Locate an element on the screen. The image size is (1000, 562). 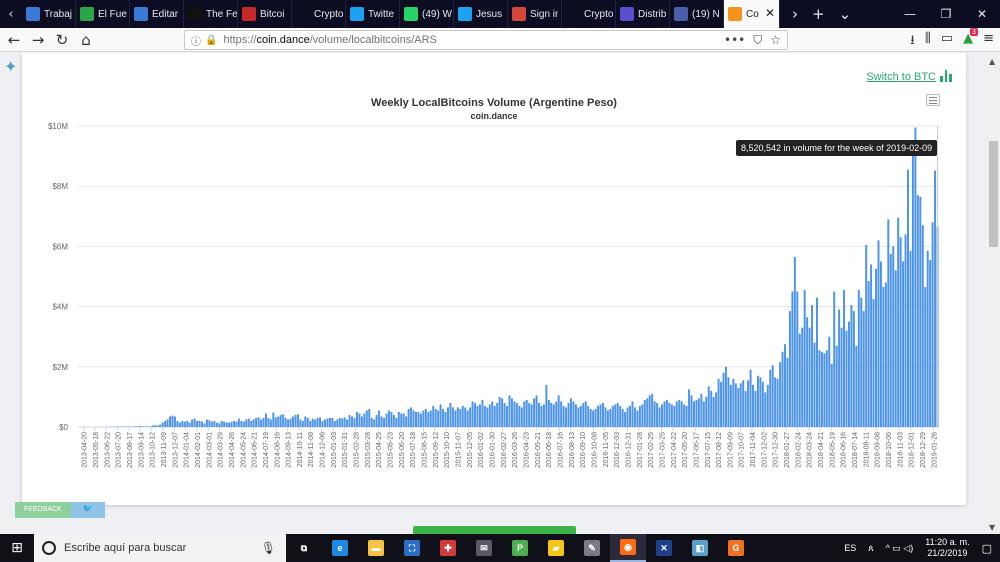
home-icon: ⌂ is located at coordinates (86, 39).